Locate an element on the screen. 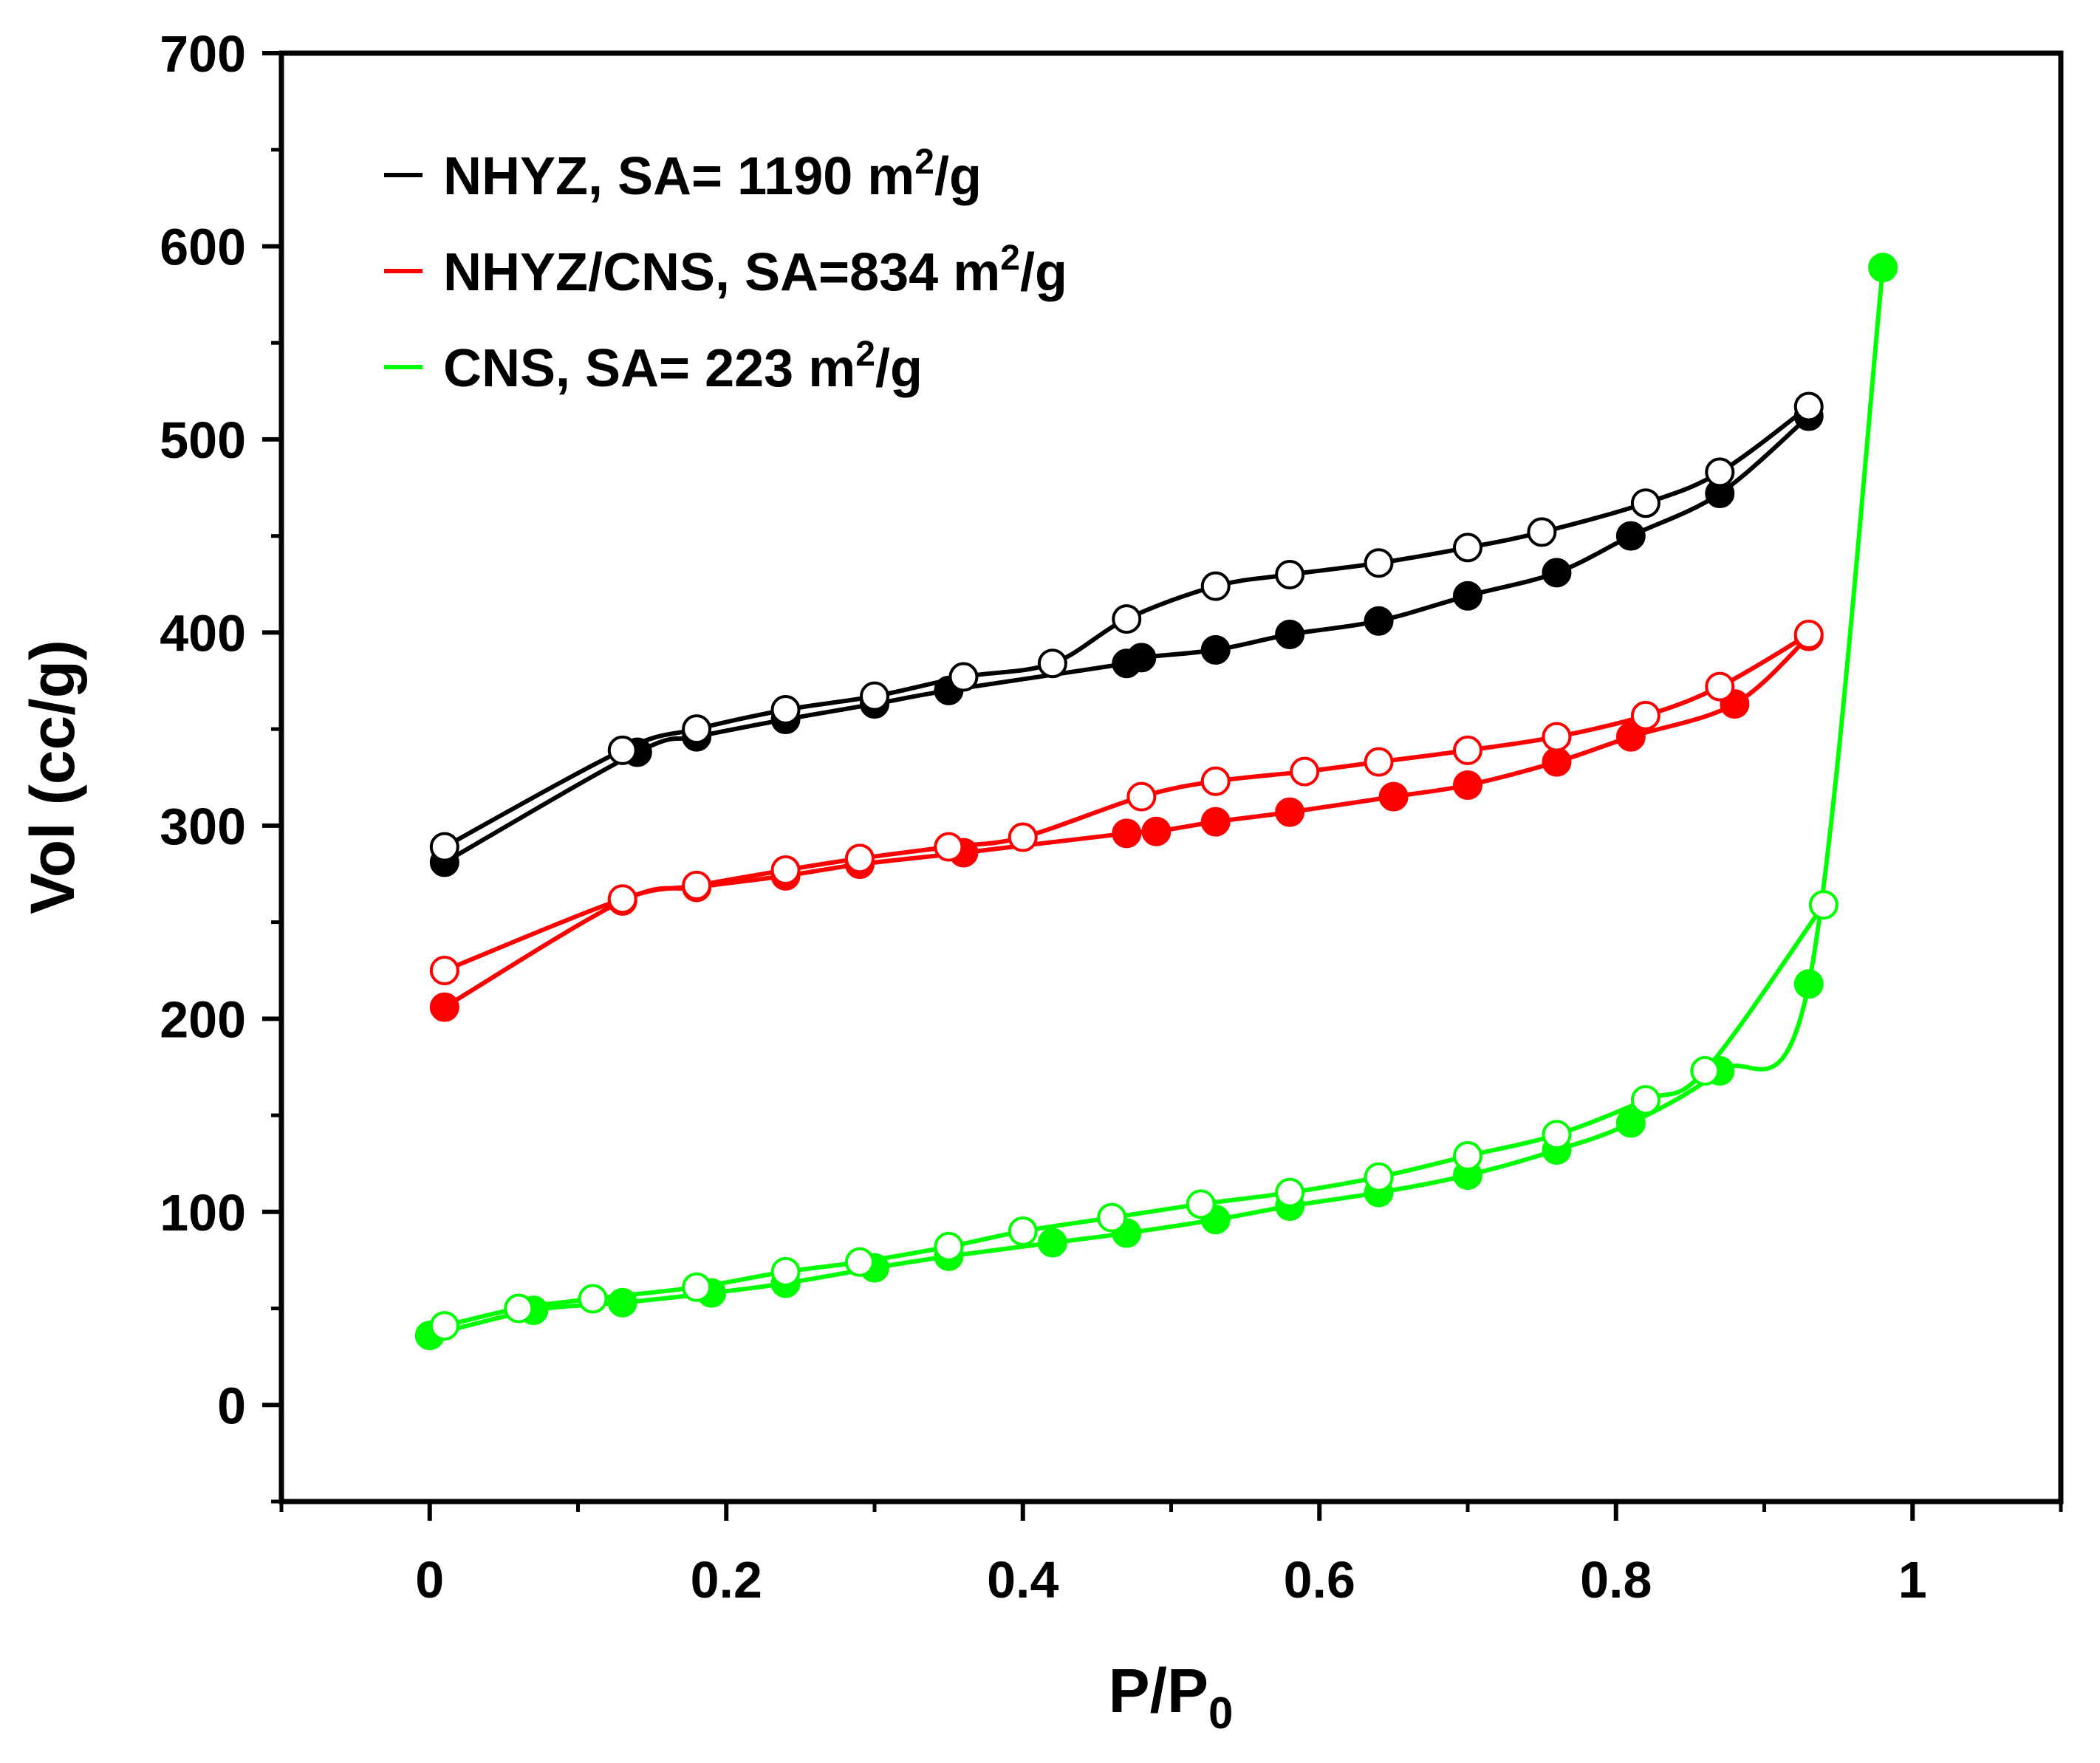  x-tick-labels: 0 0.2 0.4 0.6 0.8 1 is located at coordinates (1170, 1580).